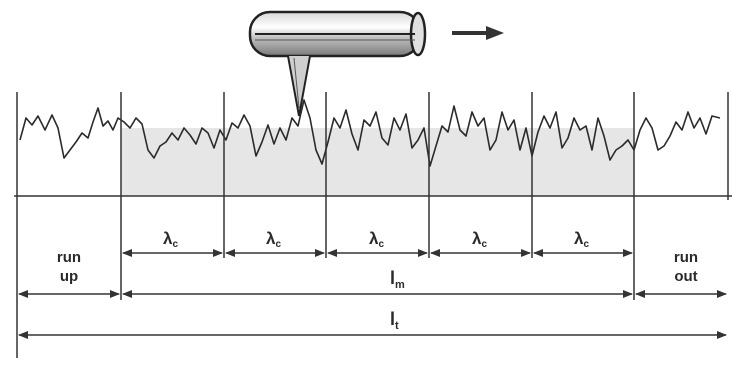  I want to click on traverse-length-label: lt, so click(394, 320).